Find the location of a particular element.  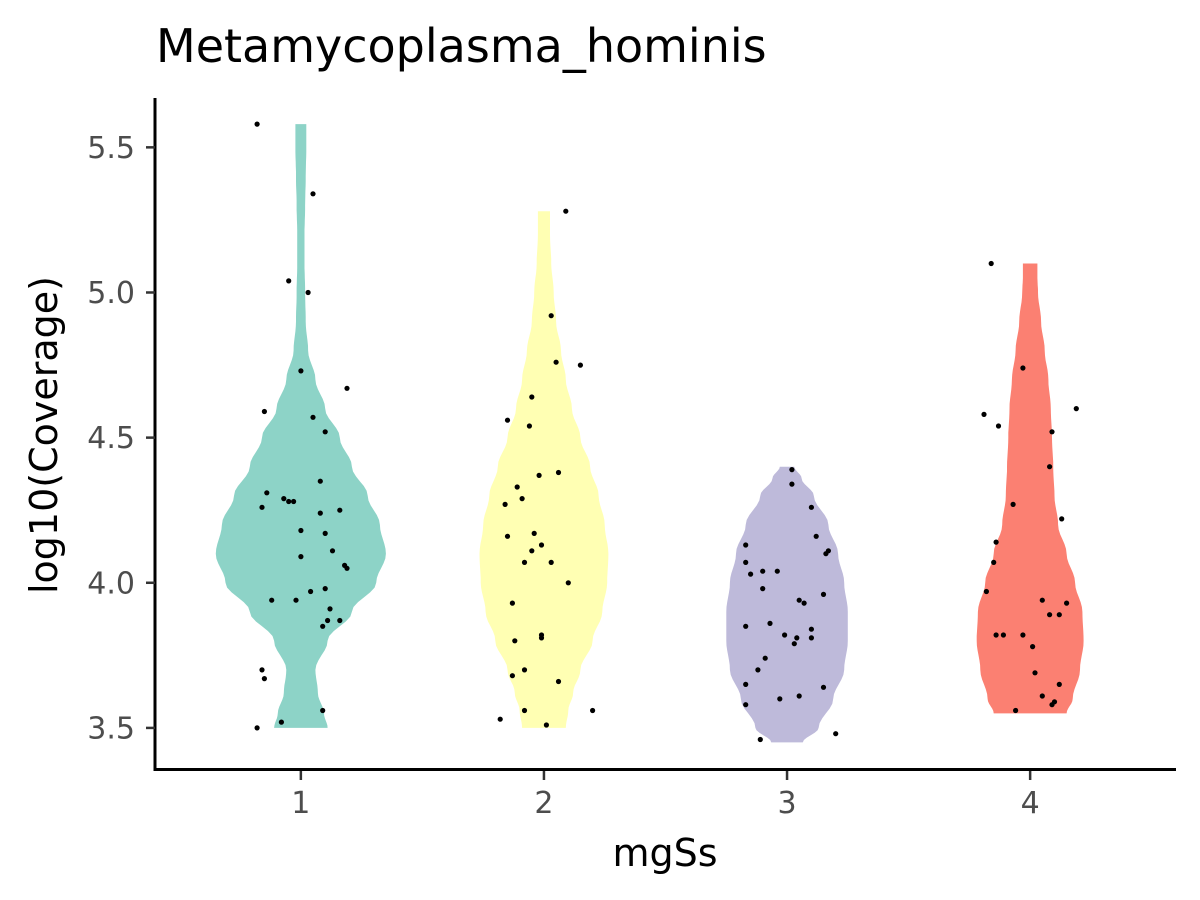

x-tick-label: 3 is located at coordinates (787, 803).